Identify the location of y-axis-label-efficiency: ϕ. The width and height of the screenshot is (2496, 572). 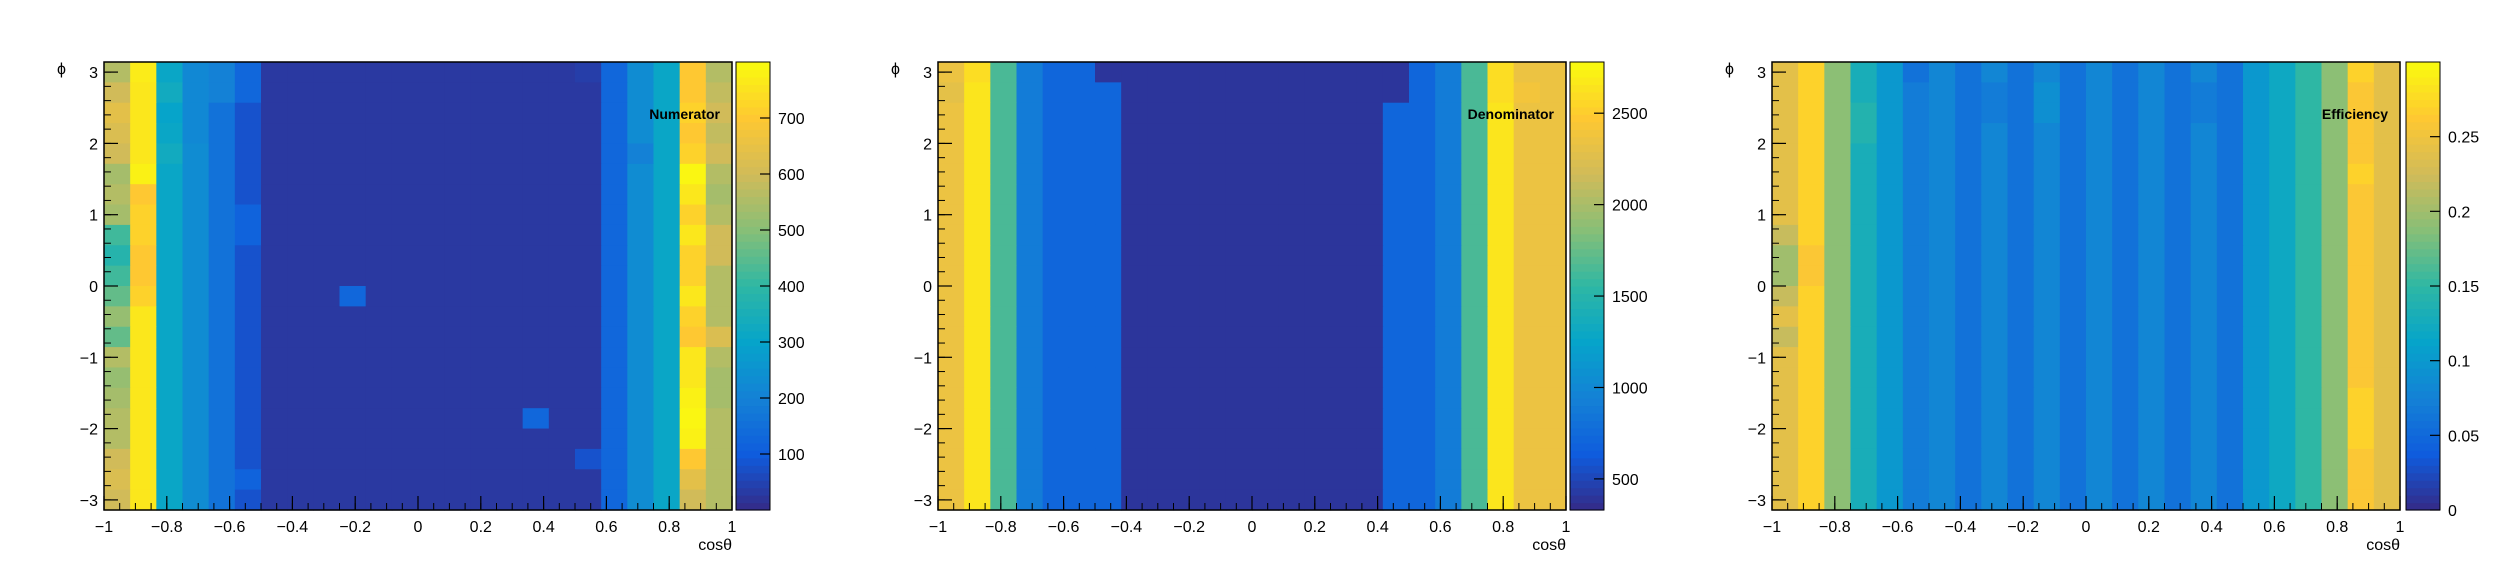
(1729, 69).